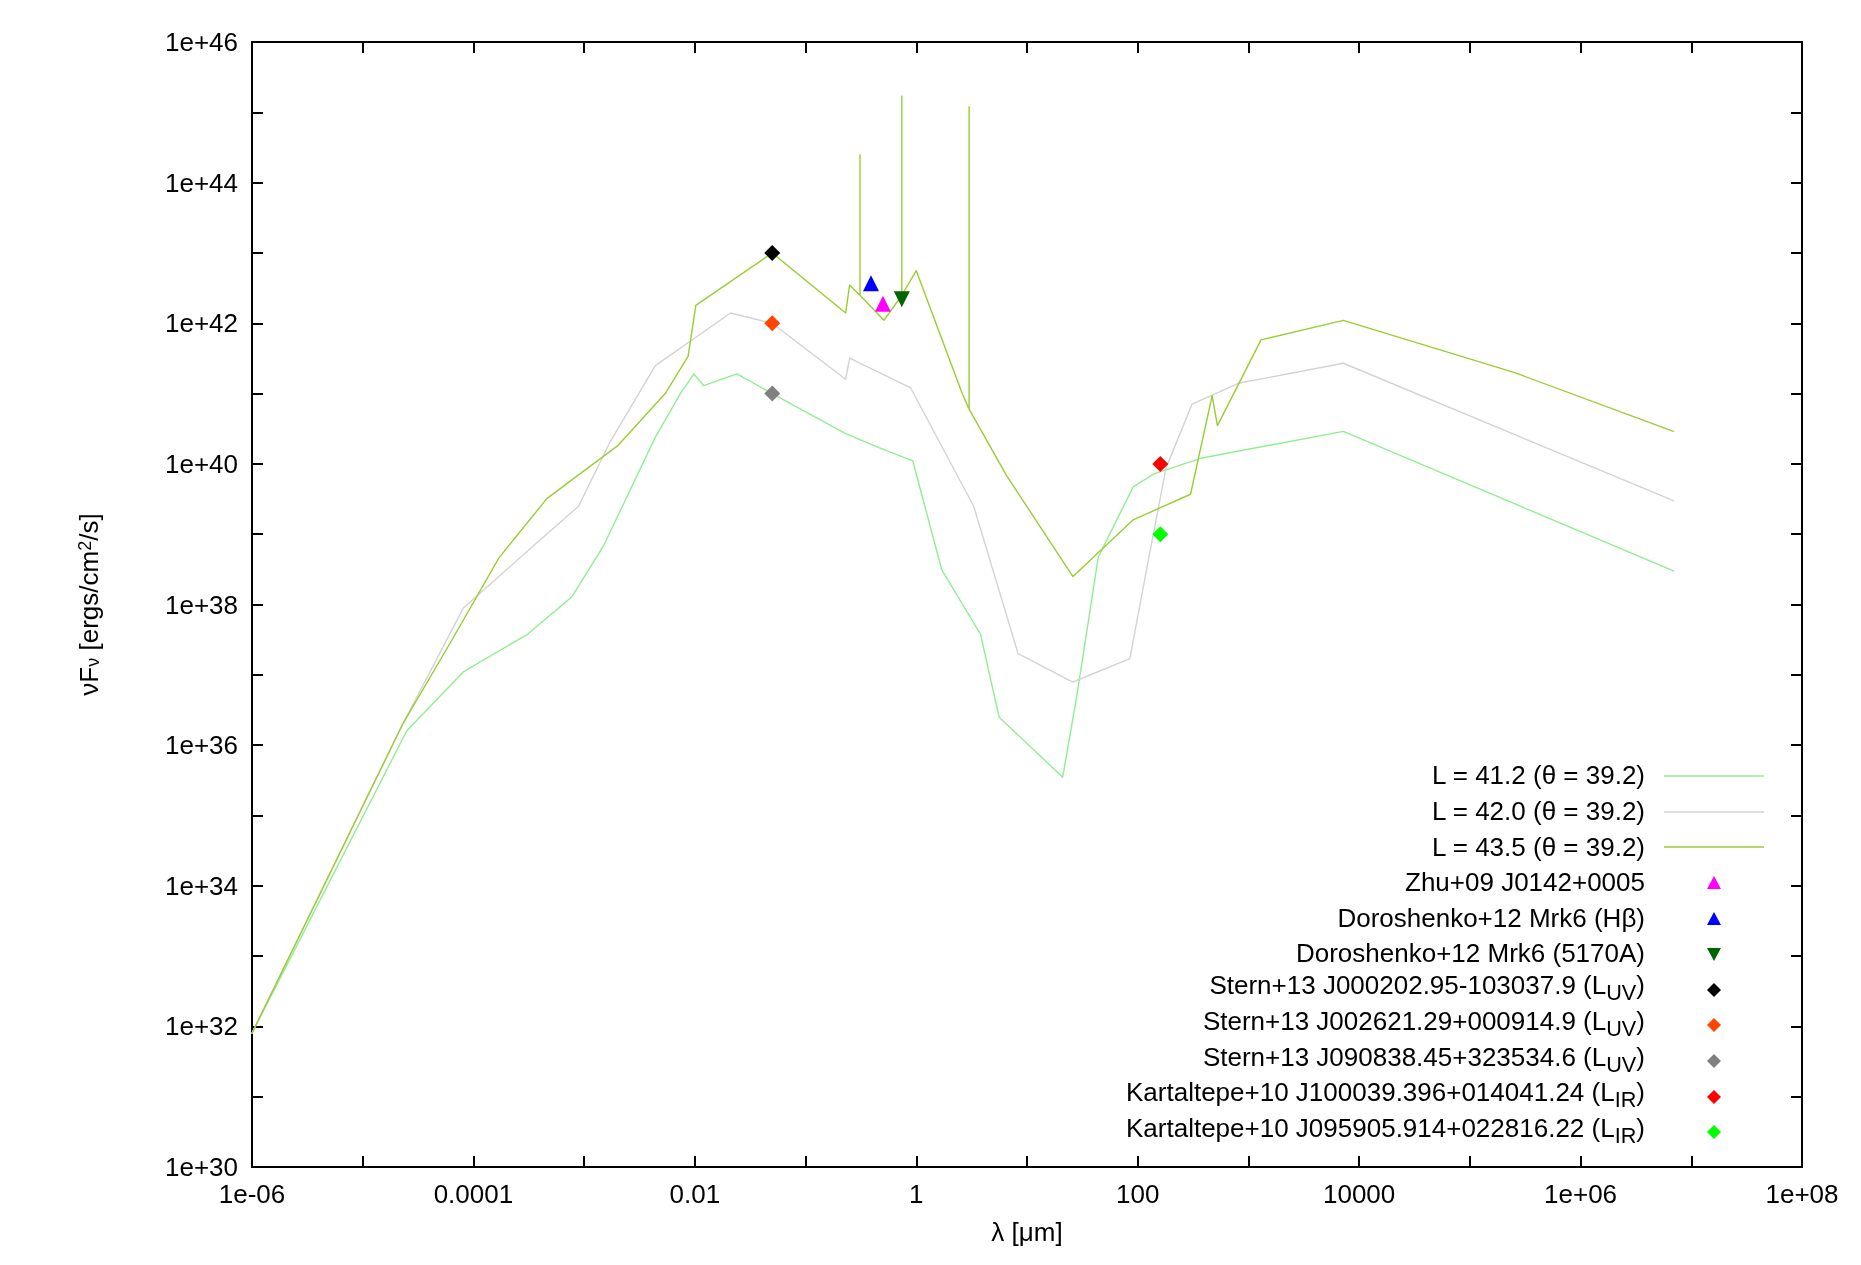  What do you see at coordinates (252, 1194) in the screenshot?
I see `x-tick-label: 1e-06` at bounding box center [252, 1194].